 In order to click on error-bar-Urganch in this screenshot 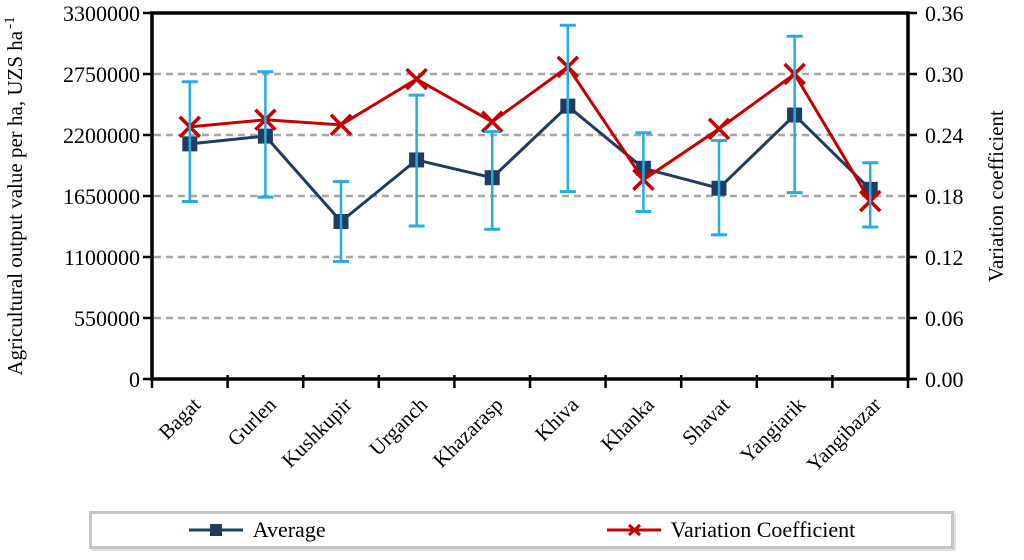, I will do `click(416, 160)`.